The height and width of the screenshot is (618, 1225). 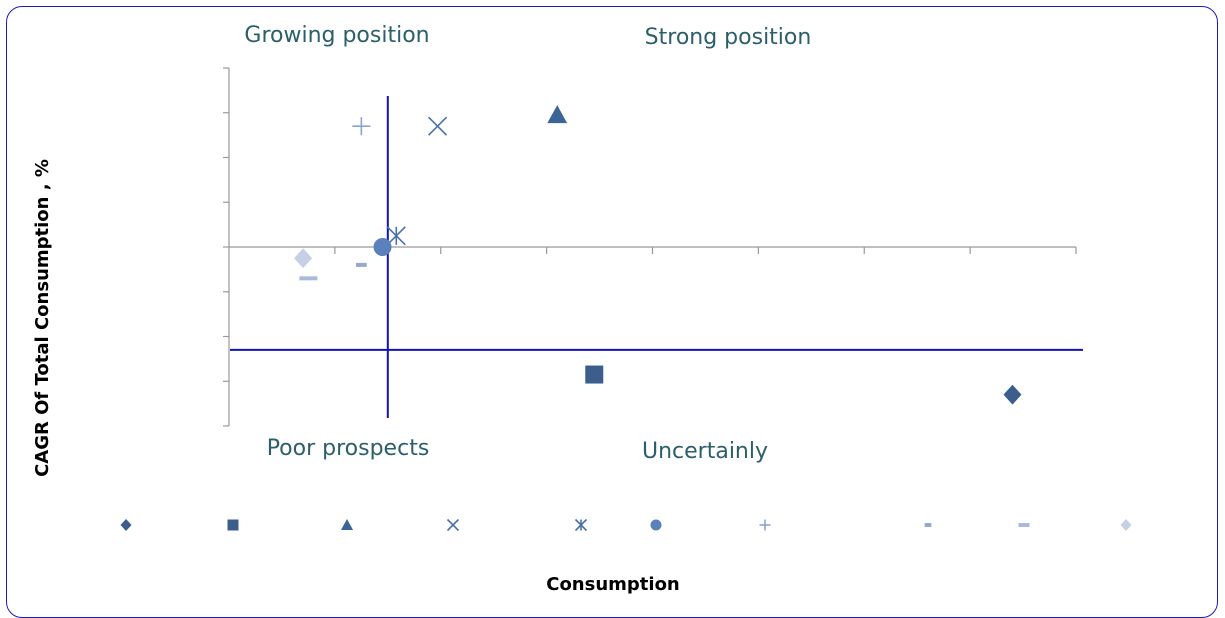 I want to click on quadrant-label-top-left: Growing position, so click(x=336, y=35).